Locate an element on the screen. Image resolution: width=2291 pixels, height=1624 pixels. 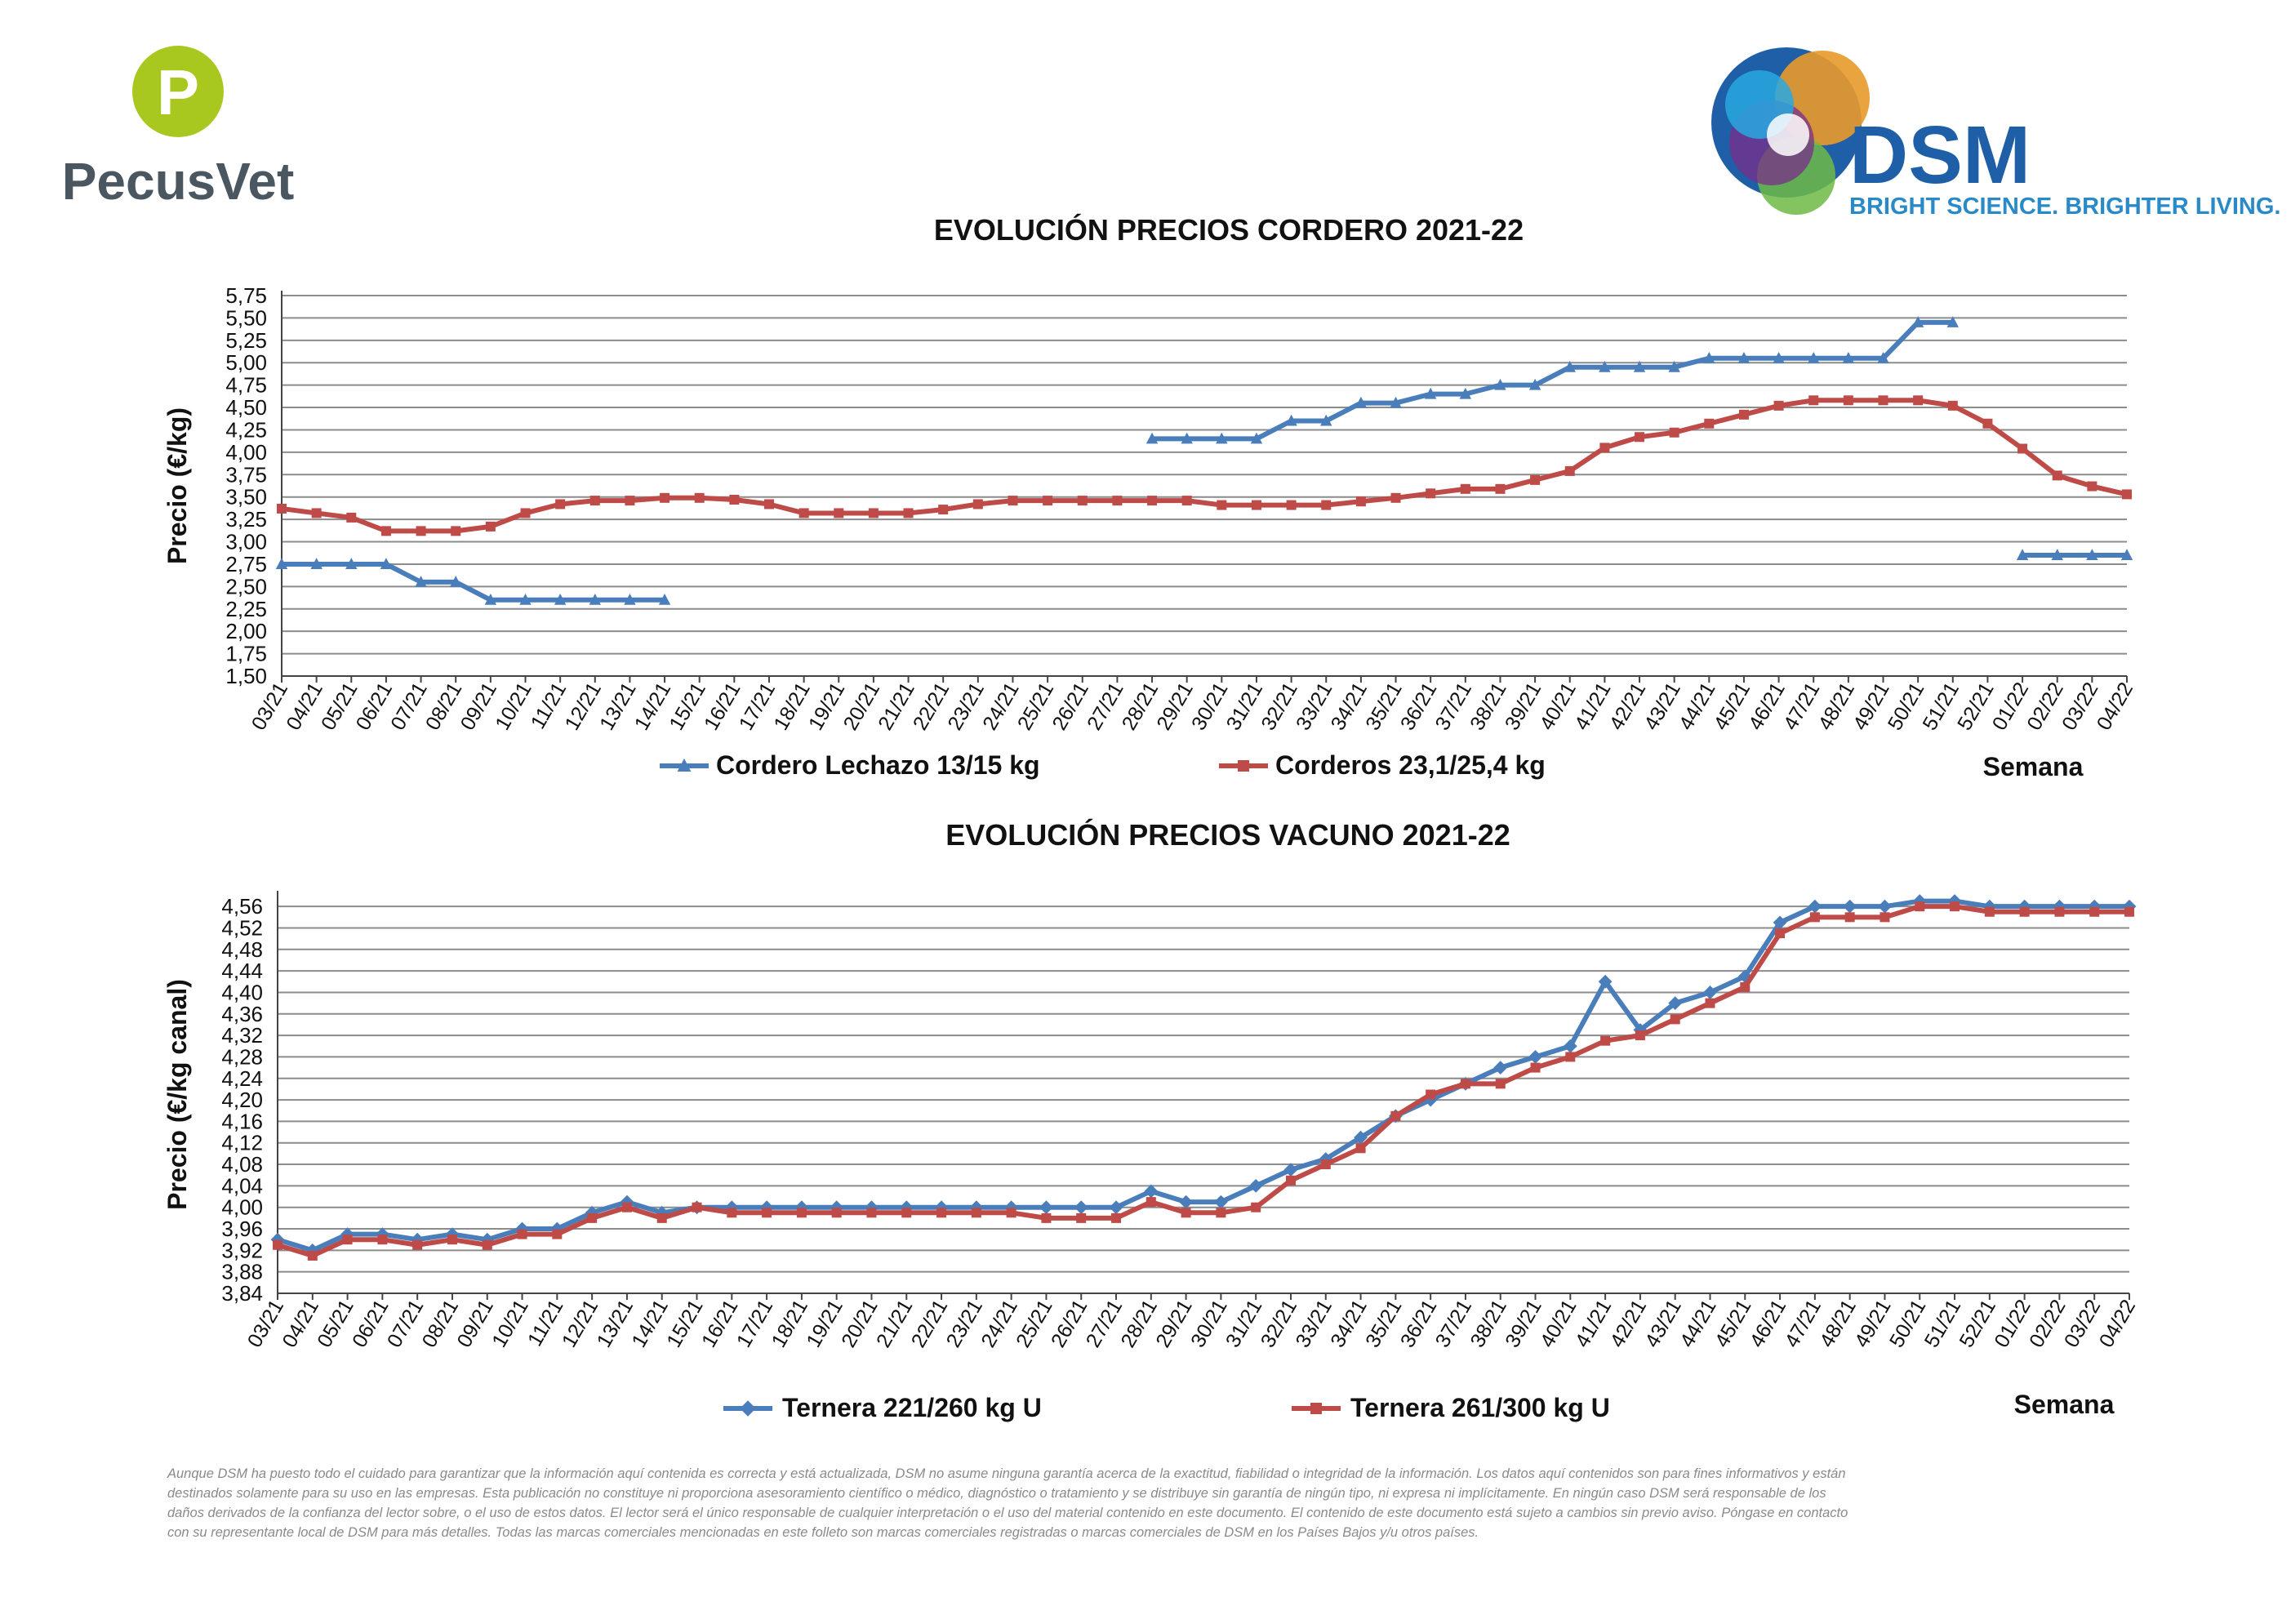
x-tick-label: 08/21 is located at coordinates (441, 1323).